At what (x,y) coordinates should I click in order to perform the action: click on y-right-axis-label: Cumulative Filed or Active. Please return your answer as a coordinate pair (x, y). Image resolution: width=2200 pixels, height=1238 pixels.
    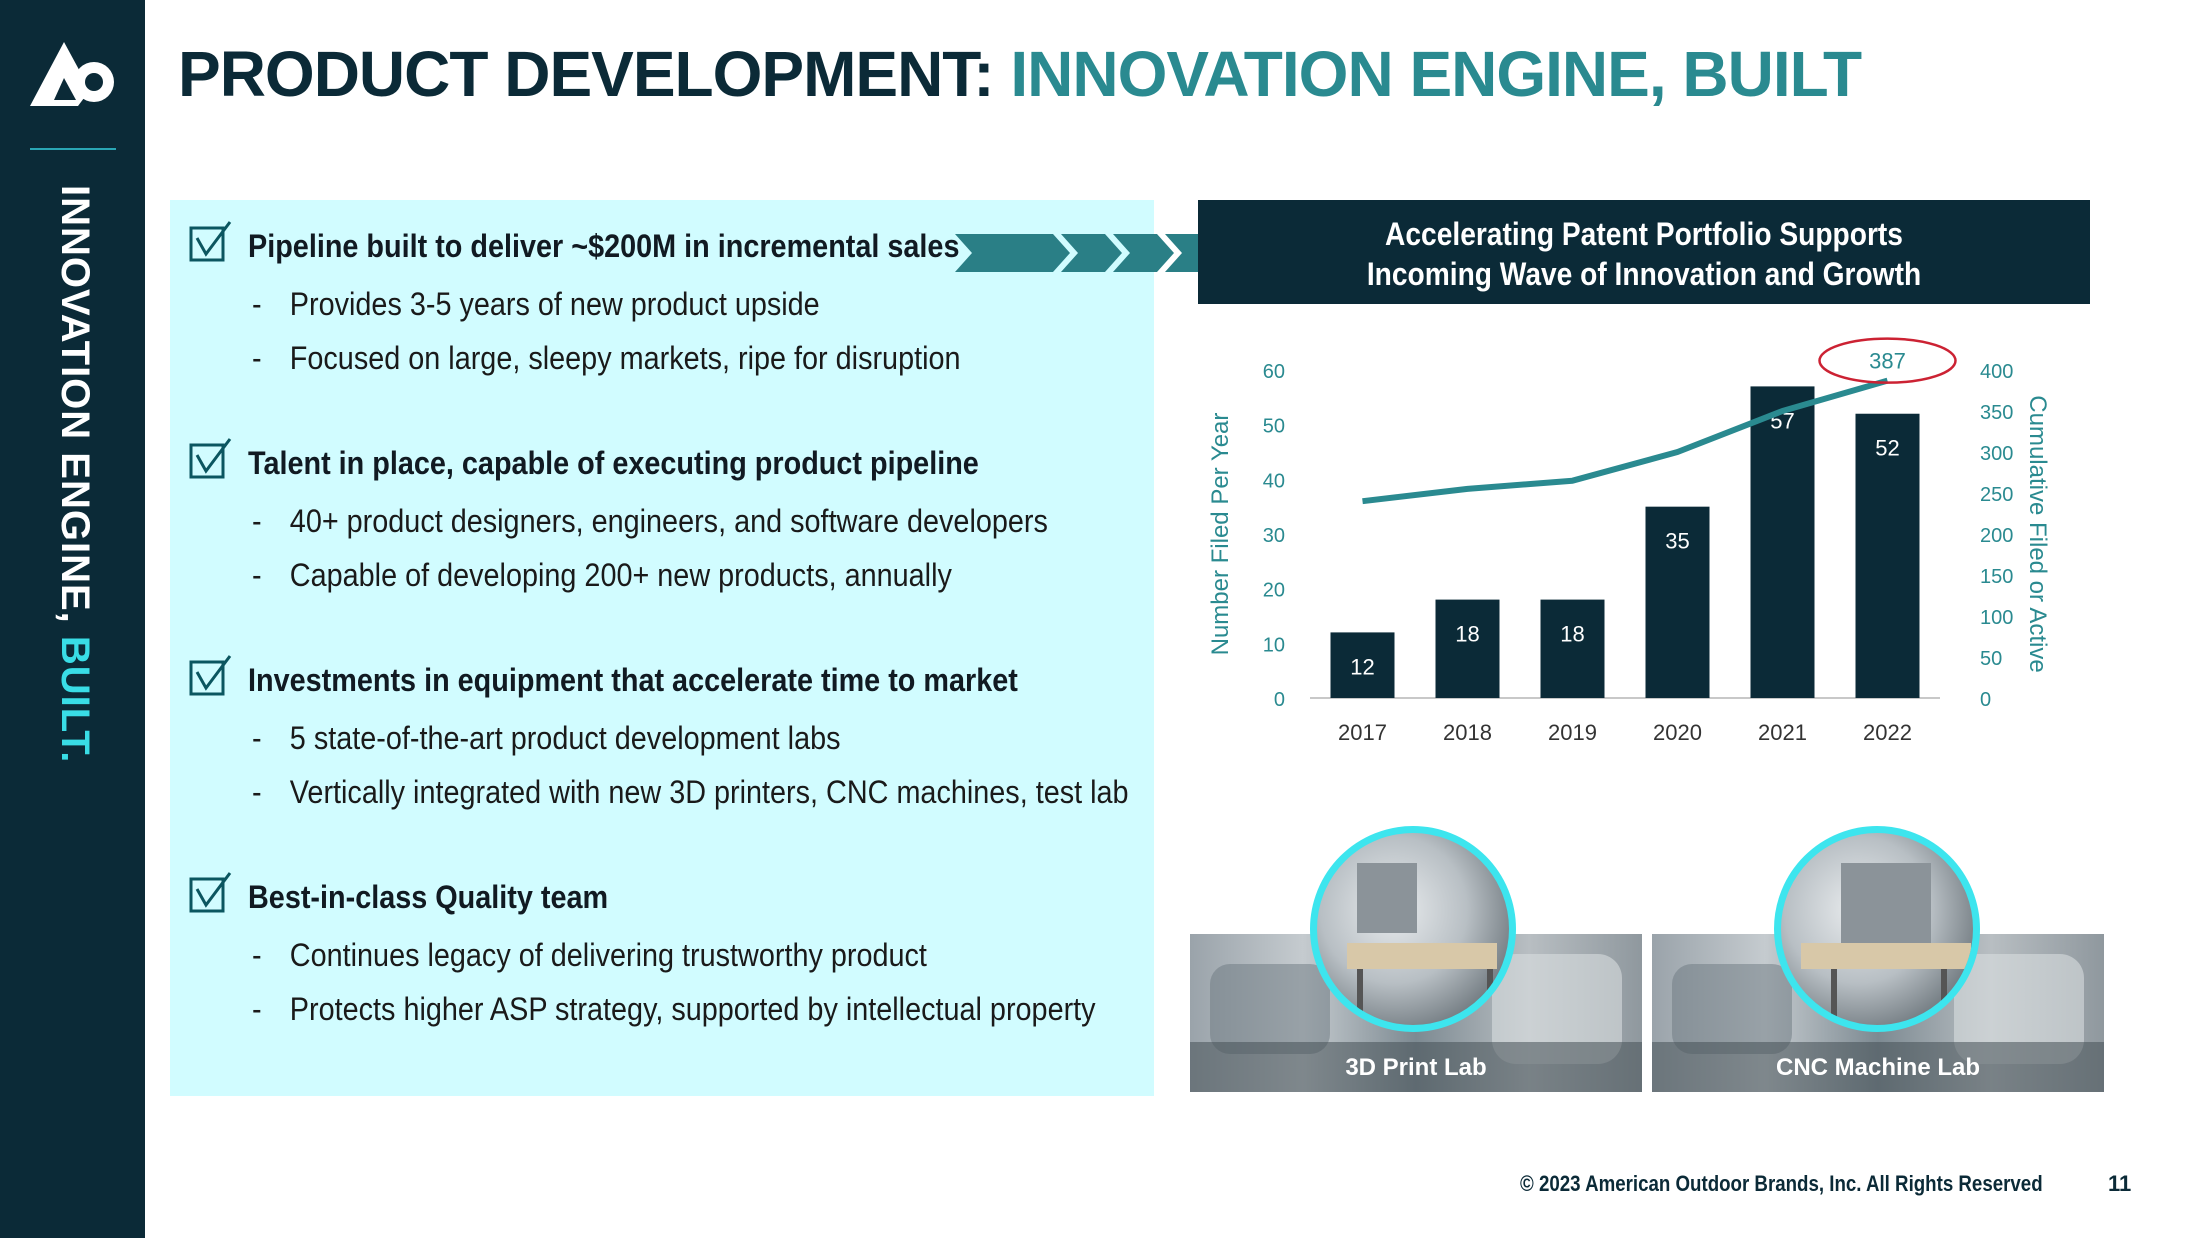
    Looking at the image, I should click on (2037, 533).